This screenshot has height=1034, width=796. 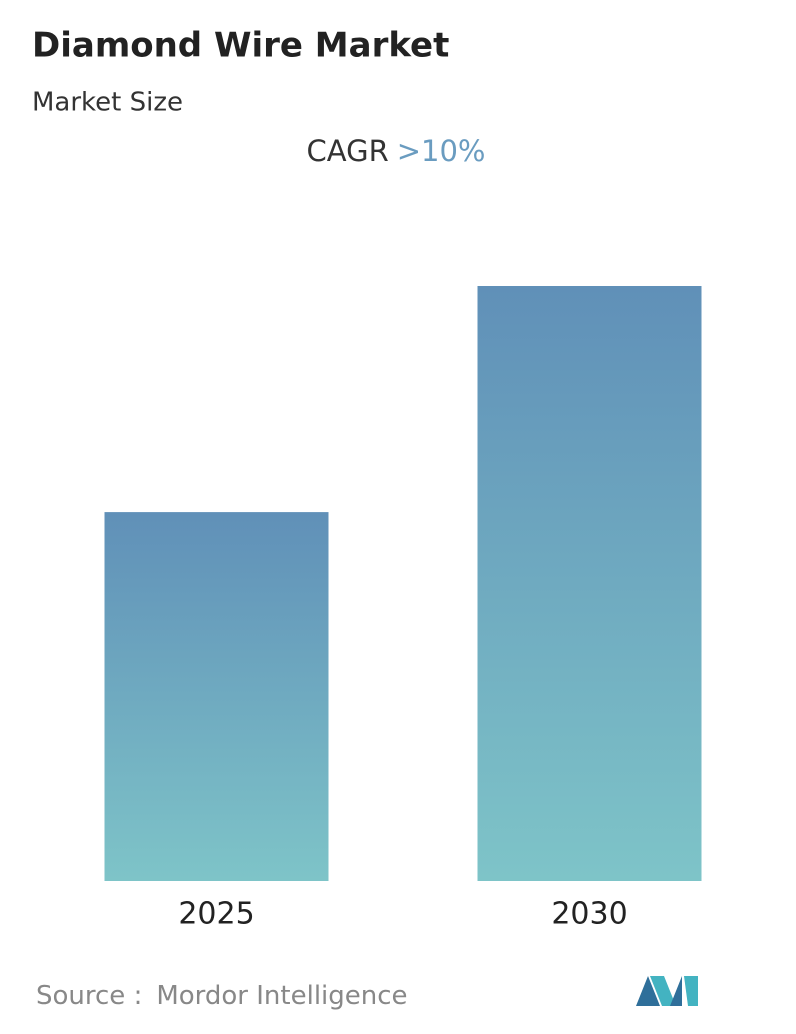 What do you see at coordinates (348, 151) in the screenshot?
I see `cagr-label: CAGR` at bounding box center [348, 151].